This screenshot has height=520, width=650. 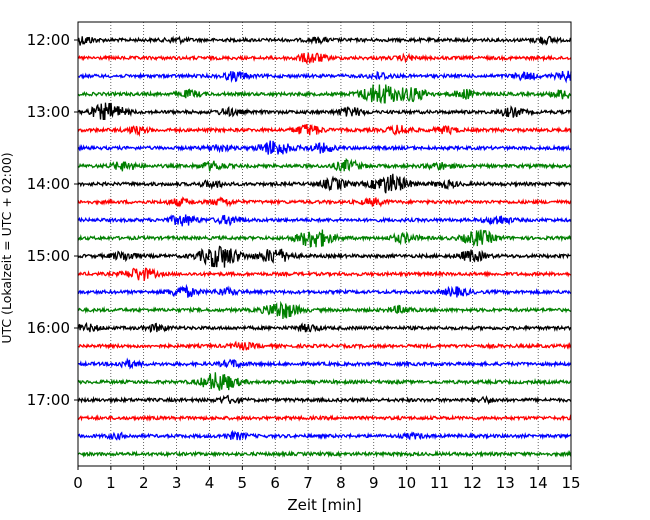 I want to click on x-tick-label: 0, so click(x=78, y=483).